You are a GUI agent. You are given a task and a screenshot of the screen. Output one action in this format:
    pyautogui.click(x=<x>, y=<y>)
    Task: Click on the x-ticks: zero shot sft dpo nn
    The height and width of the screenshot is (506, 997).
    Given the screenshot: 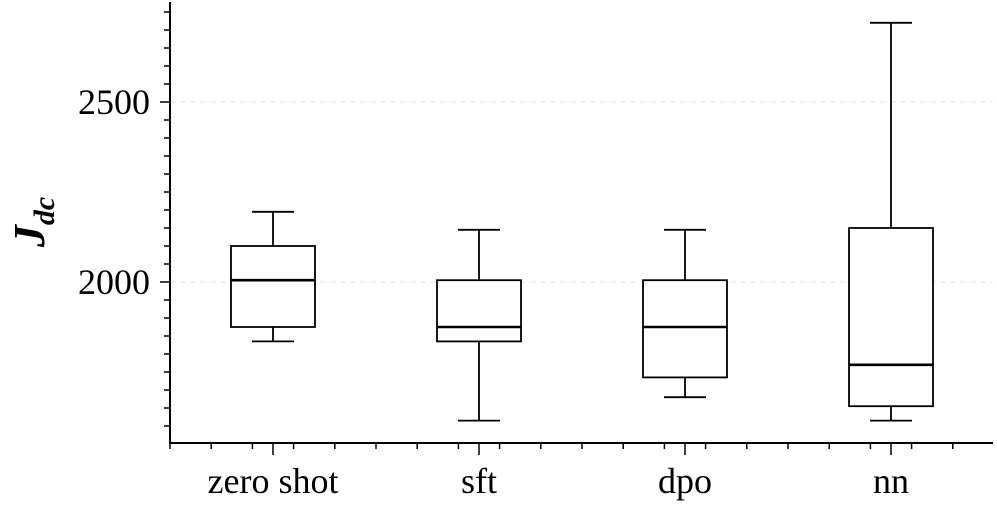 What is the action you would take?
    pyautogui.click(x=561, y=472)
    